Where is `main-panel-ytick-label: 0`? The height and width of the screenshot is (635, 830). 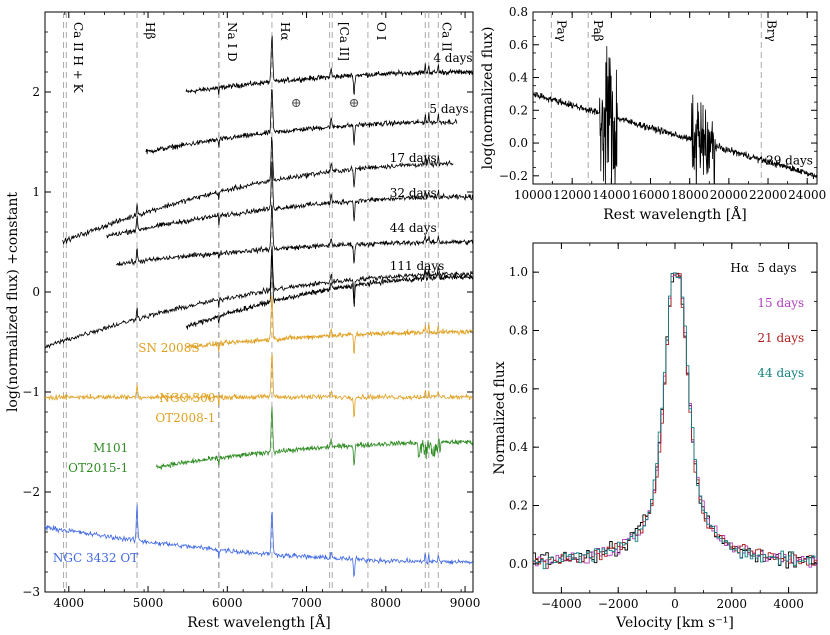 main-panel-ytick-label: 0 is located at coordinates (36, 292).